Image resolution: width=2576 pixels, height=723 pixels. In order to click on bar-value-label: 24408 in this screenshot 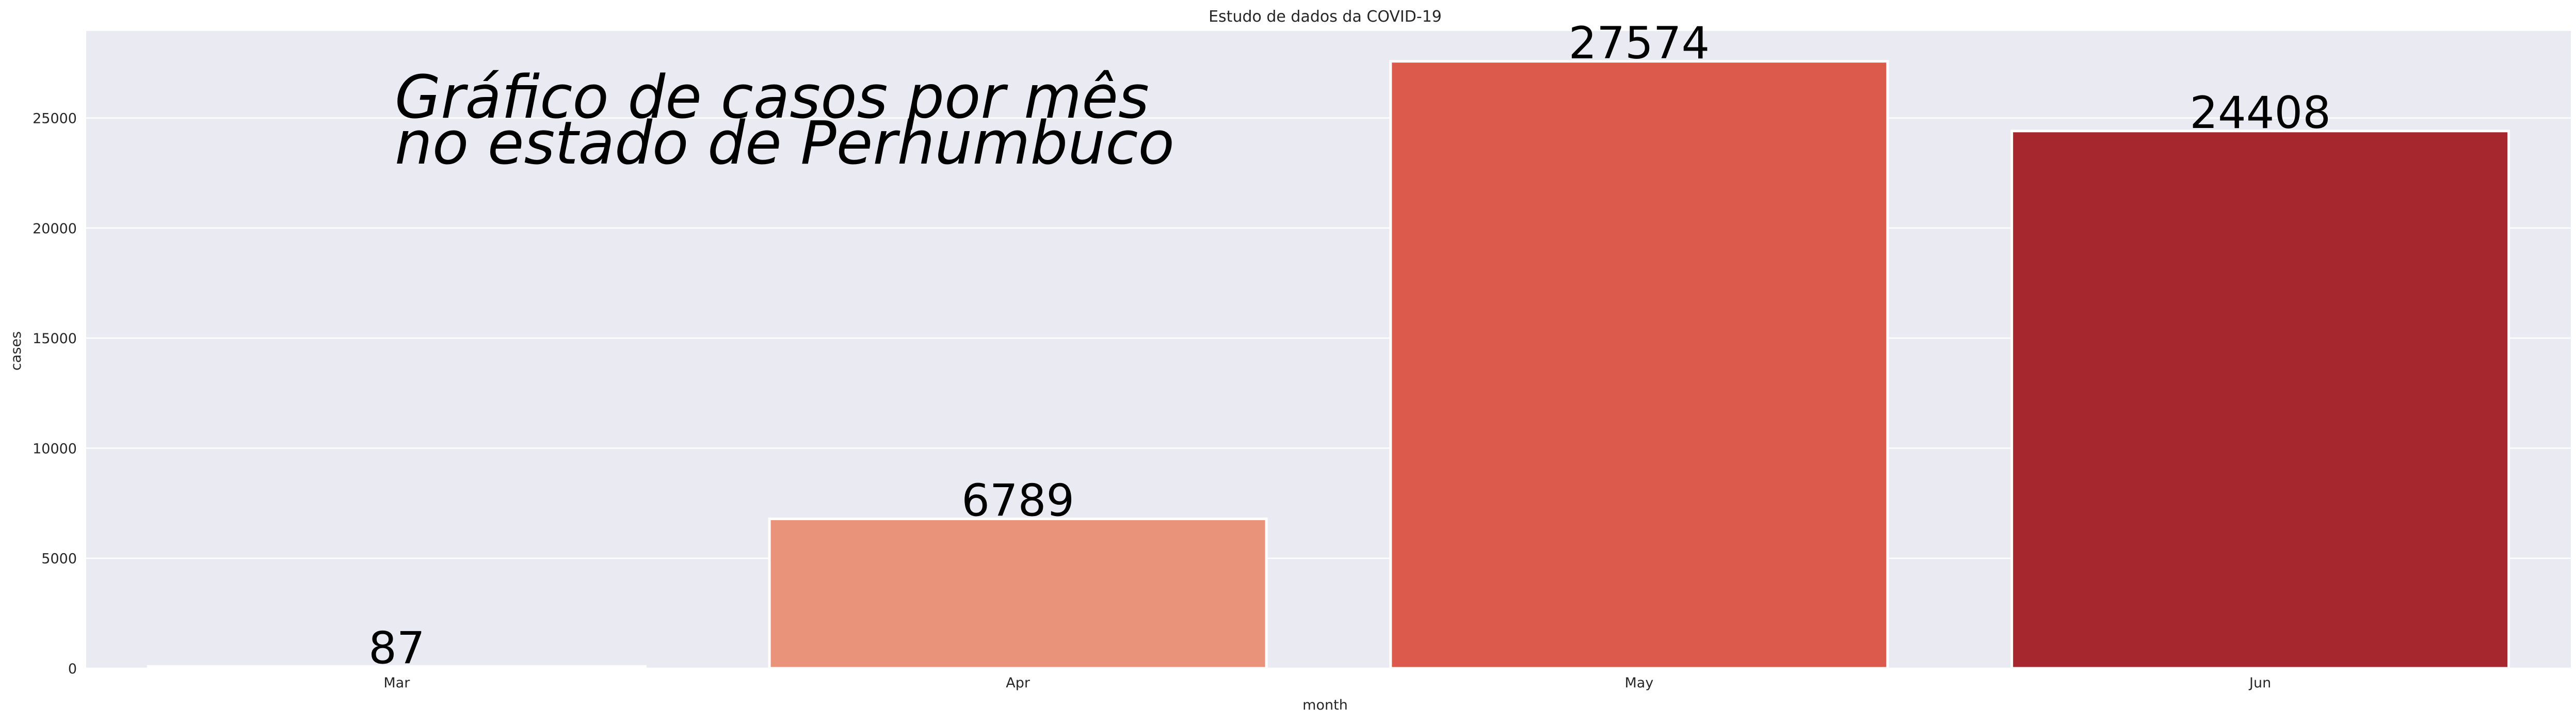, I will do `click(2260, 113)`.